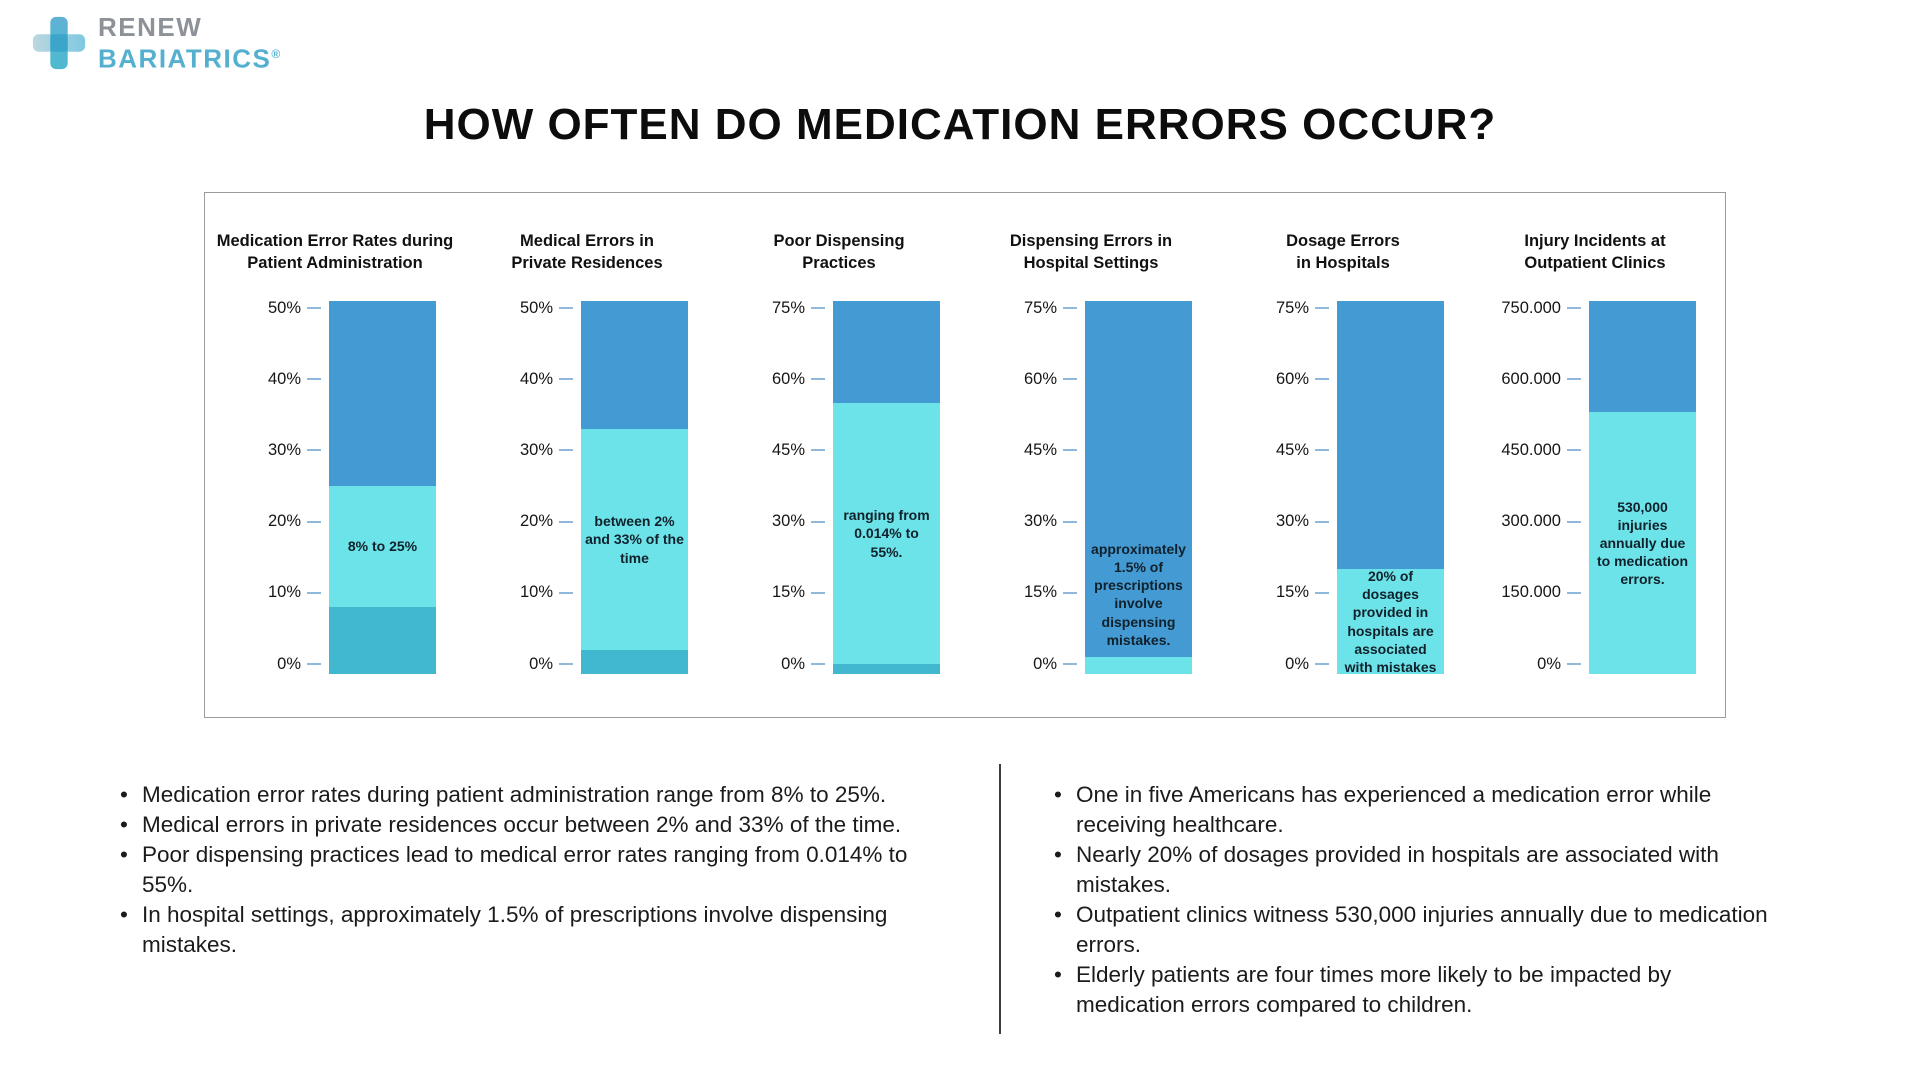 The image size is (1920, 1080). I want to click on bar: 8% to 25%, so click(382, 487).